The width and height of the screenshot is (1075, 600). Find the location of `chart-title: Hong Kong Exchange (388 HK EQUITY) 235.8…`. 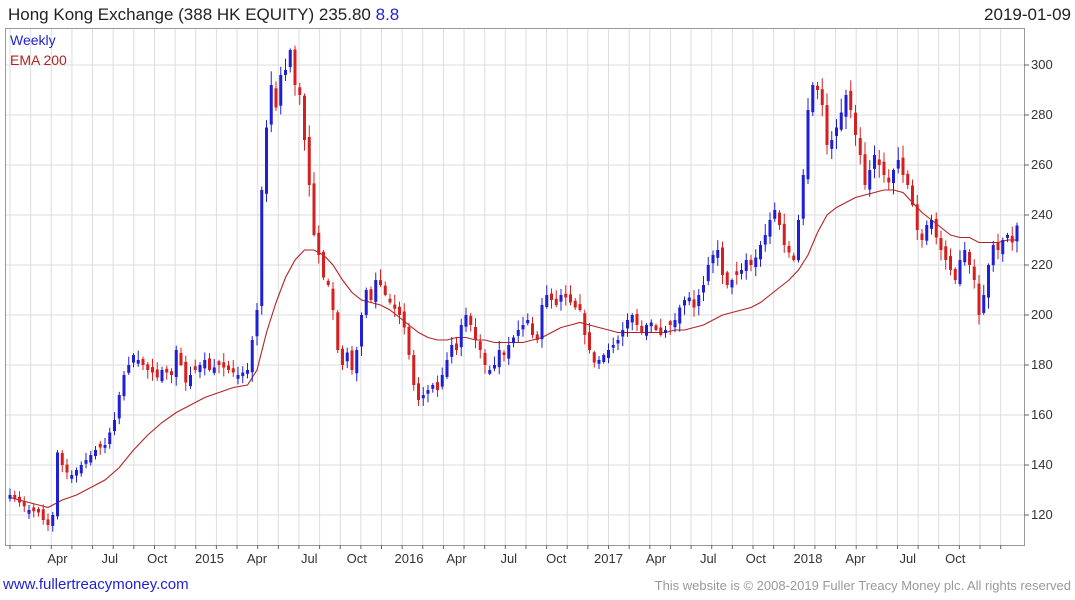

chart-title: Hong Kong Exchange (388 HK EQUITY) 235.8… is located at coordinates (203, 15).